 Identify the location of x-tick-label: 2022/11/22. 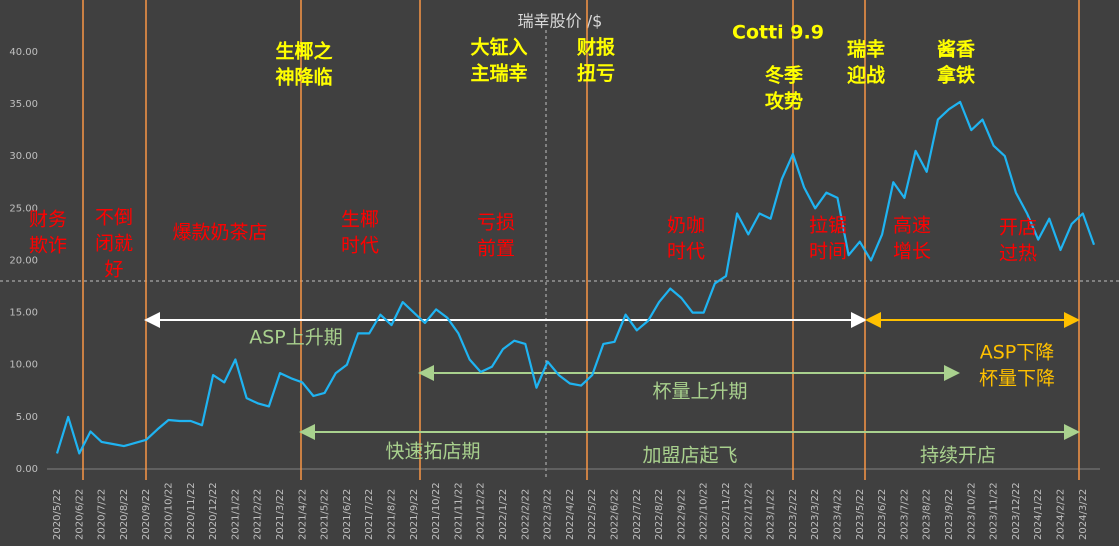
(726, 511).